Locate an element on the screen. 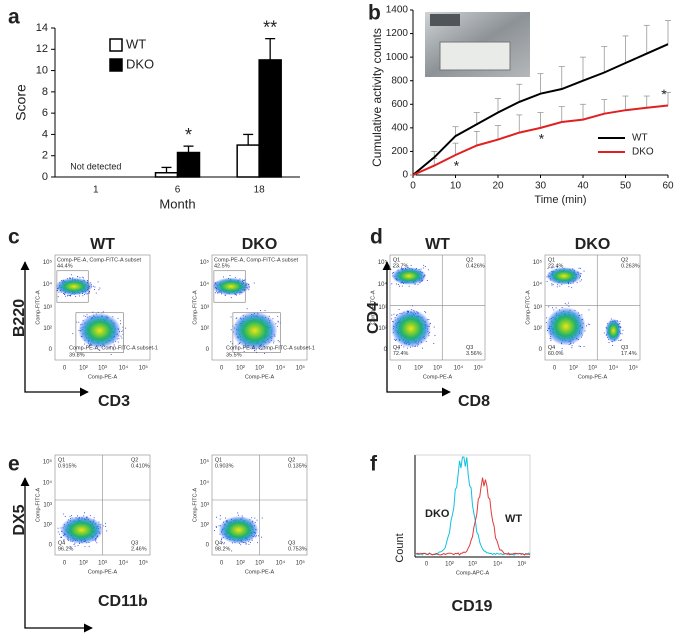  x-tick-label: 60 is located at coordinates (668, 186).